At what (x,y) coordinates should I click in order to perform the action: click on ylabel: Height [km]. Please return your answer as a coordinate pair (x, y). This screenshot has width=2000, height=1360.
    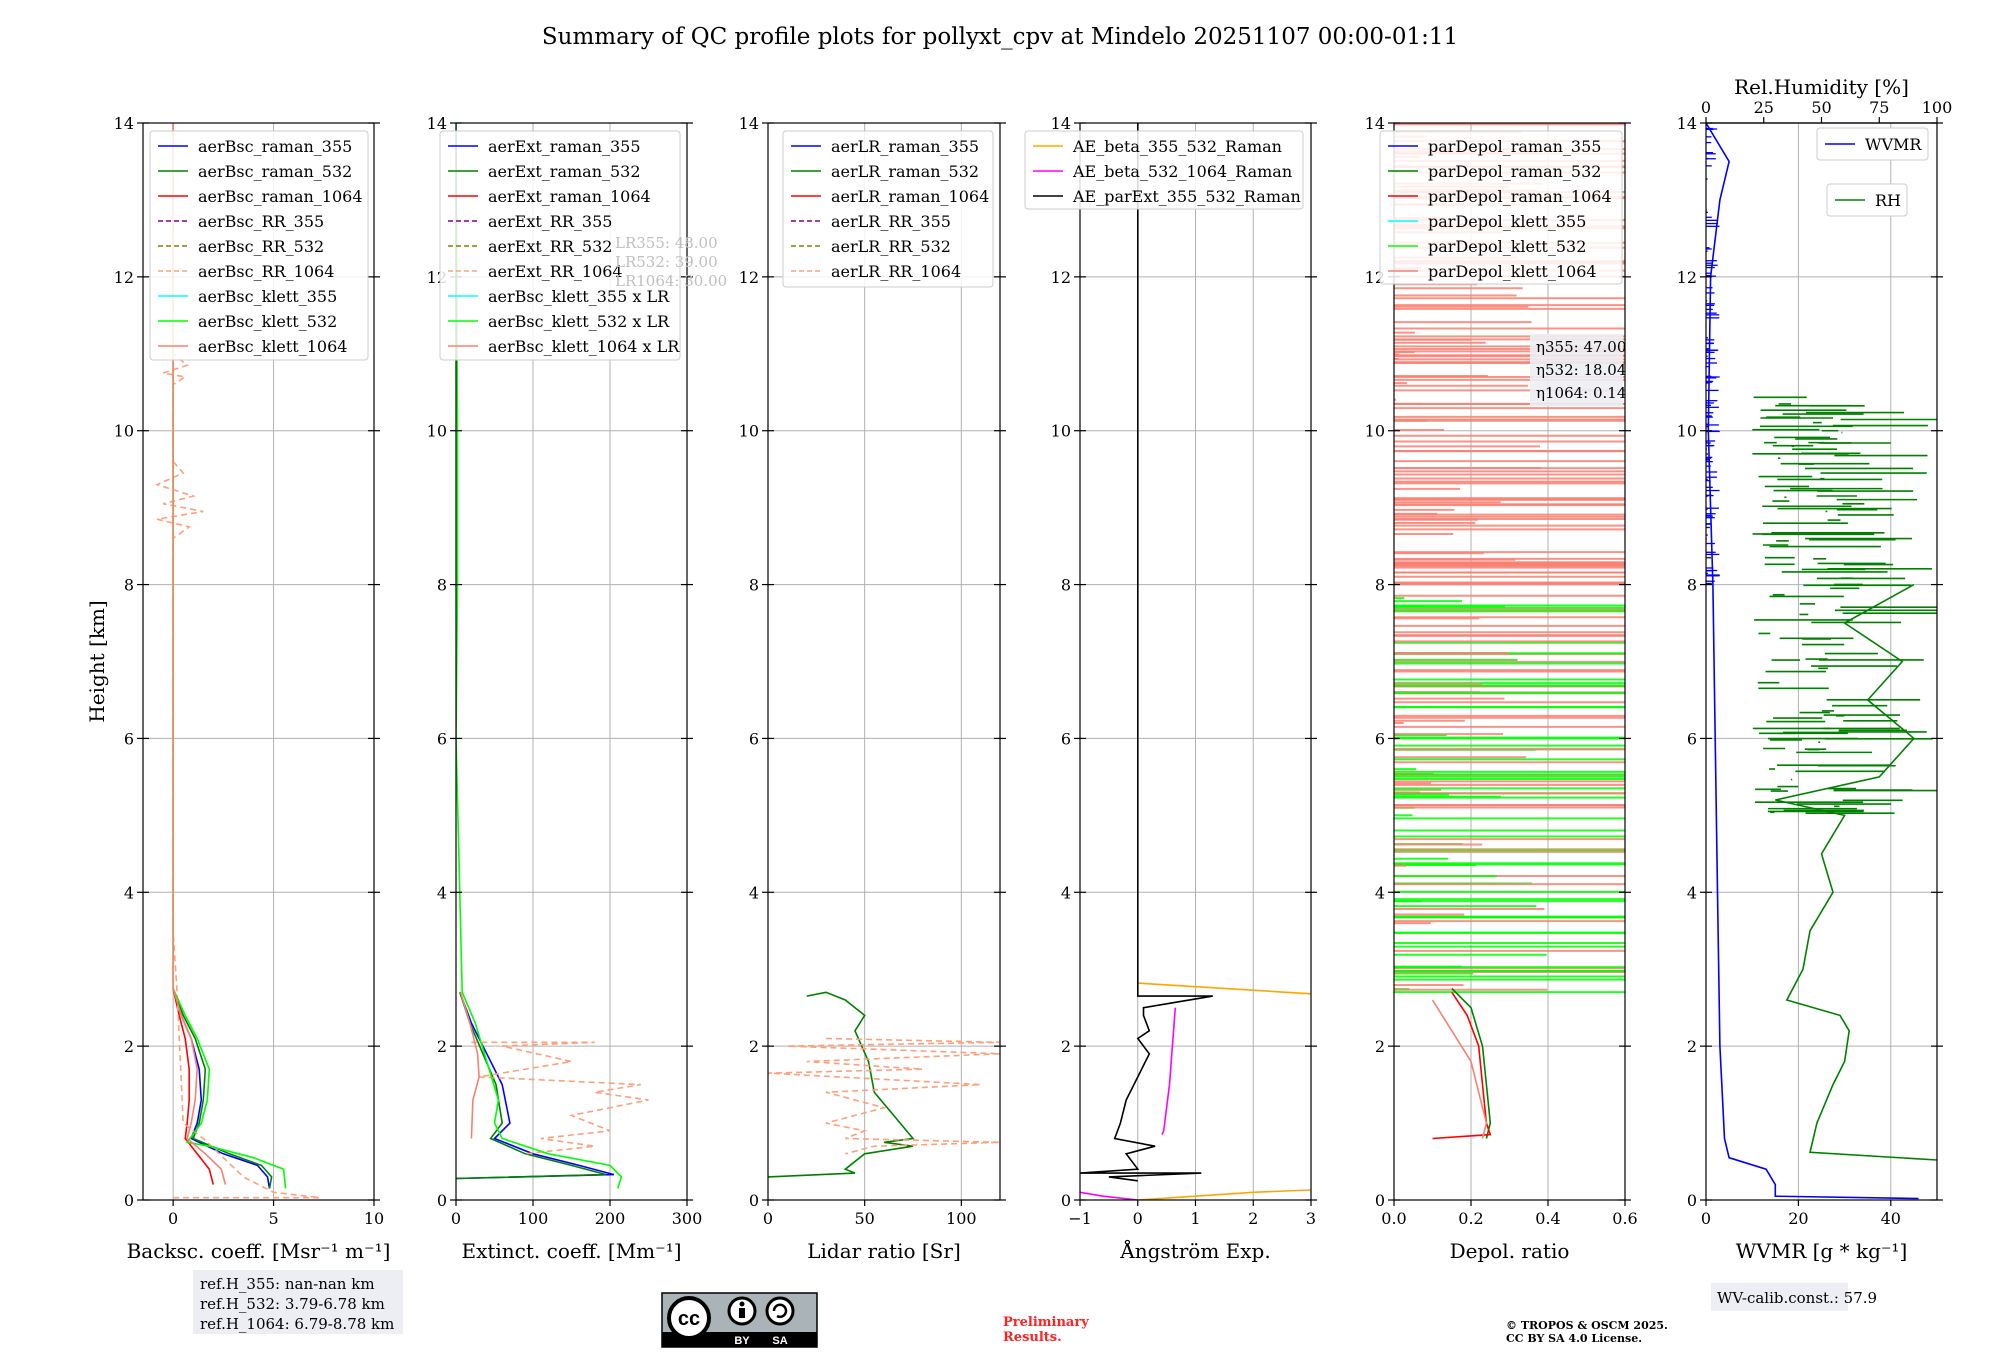
    Looking at the image, I should click on (97, 661).